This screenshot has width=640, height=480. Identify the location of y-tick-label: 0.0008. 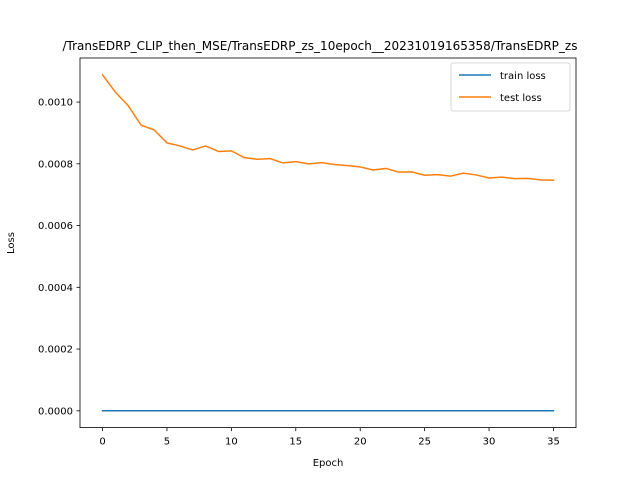
(55, 164).